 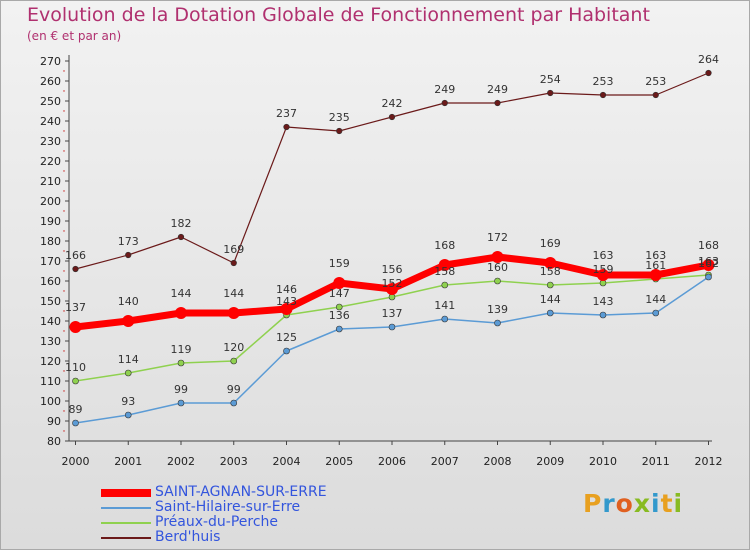 I want to click on data-label: 166, so click(x=75, y=255).